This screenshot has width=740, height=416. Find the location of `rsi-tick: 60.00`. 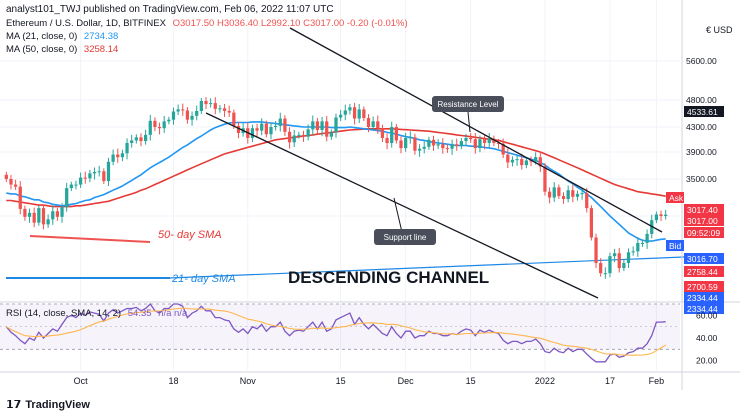

rsi-tick: 60.00 is located at coordinates (707, 315).